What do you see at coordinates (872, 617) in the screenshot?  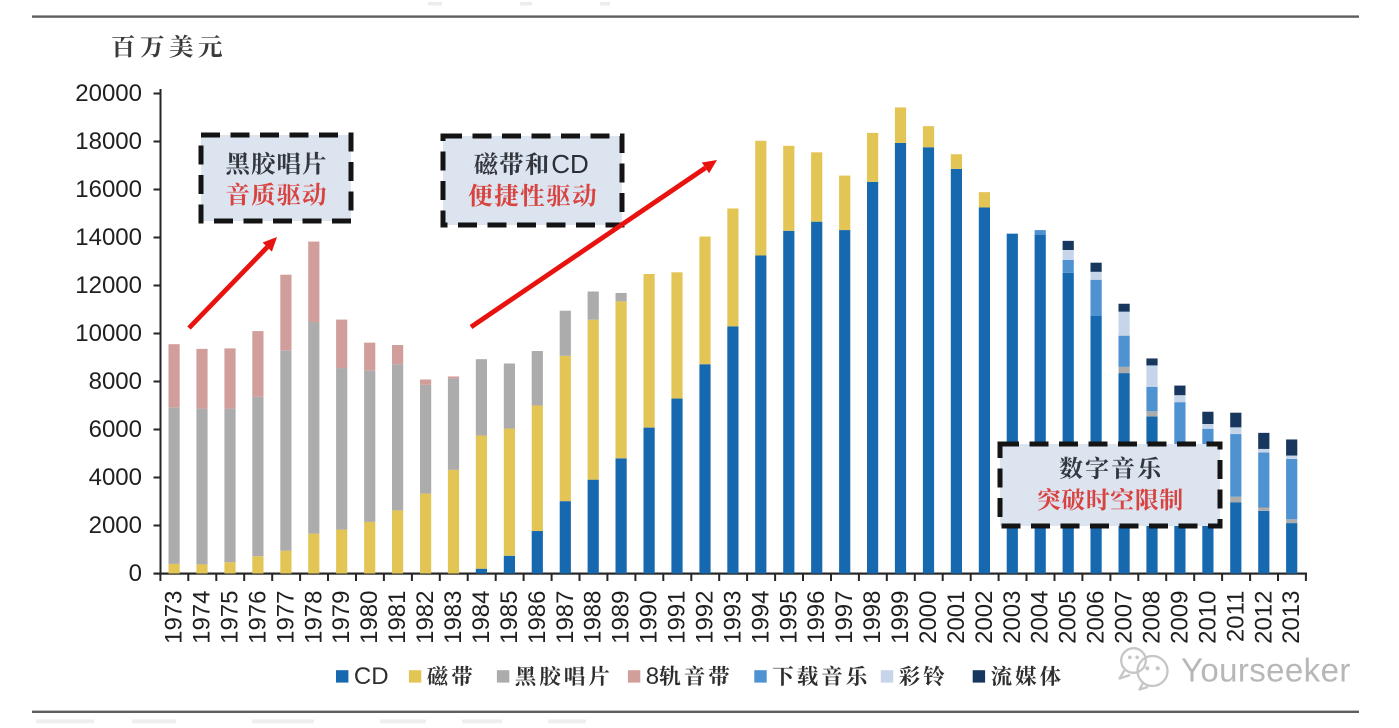 I see `svg-text: 1998` at bounding box center [872, 617].